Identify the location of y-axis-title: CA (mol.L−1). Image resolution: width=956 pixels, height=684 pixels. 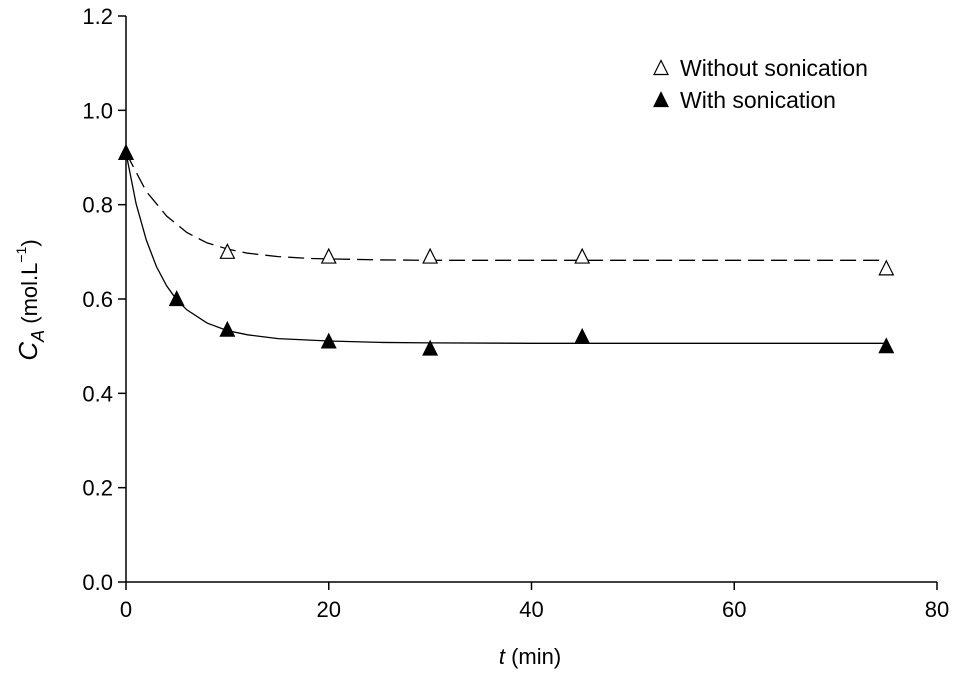
(30, 299).